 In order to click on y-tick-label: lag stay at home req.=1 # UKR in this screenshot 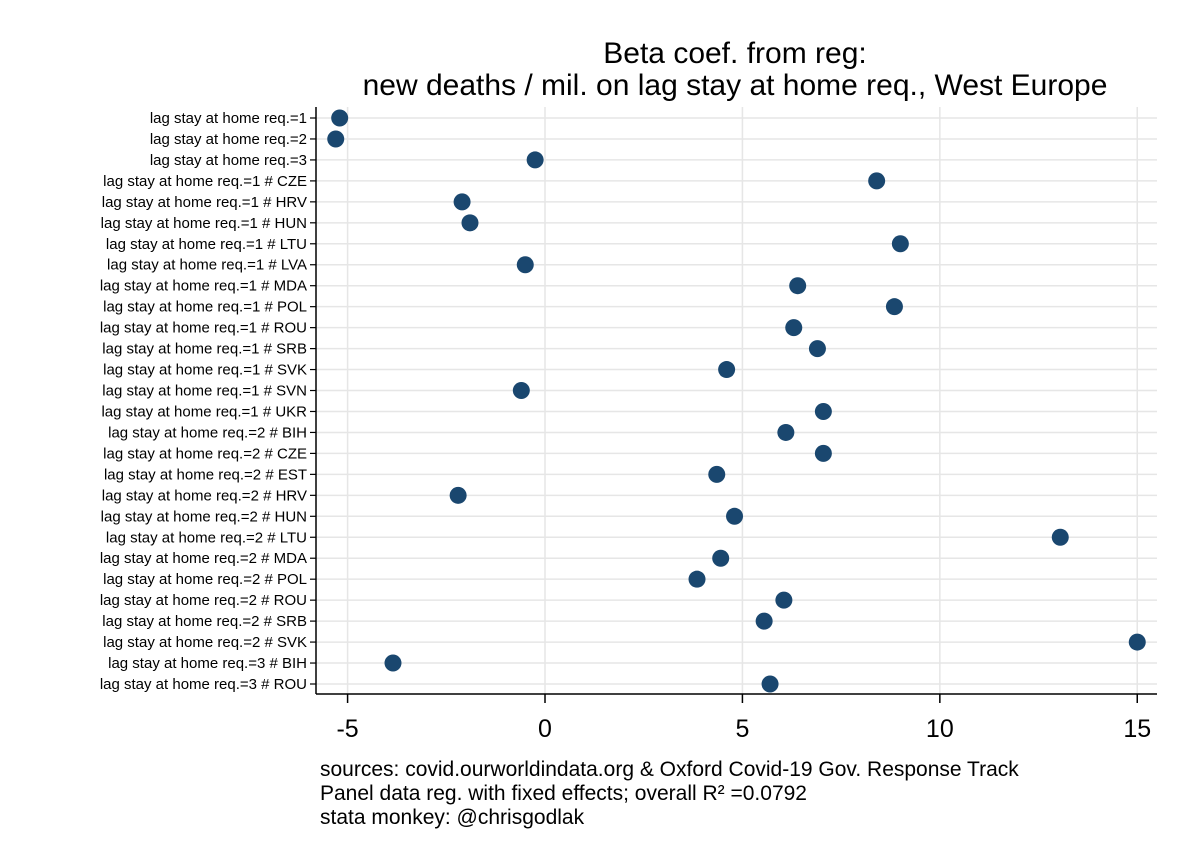, I will do `click(204, 411)`.